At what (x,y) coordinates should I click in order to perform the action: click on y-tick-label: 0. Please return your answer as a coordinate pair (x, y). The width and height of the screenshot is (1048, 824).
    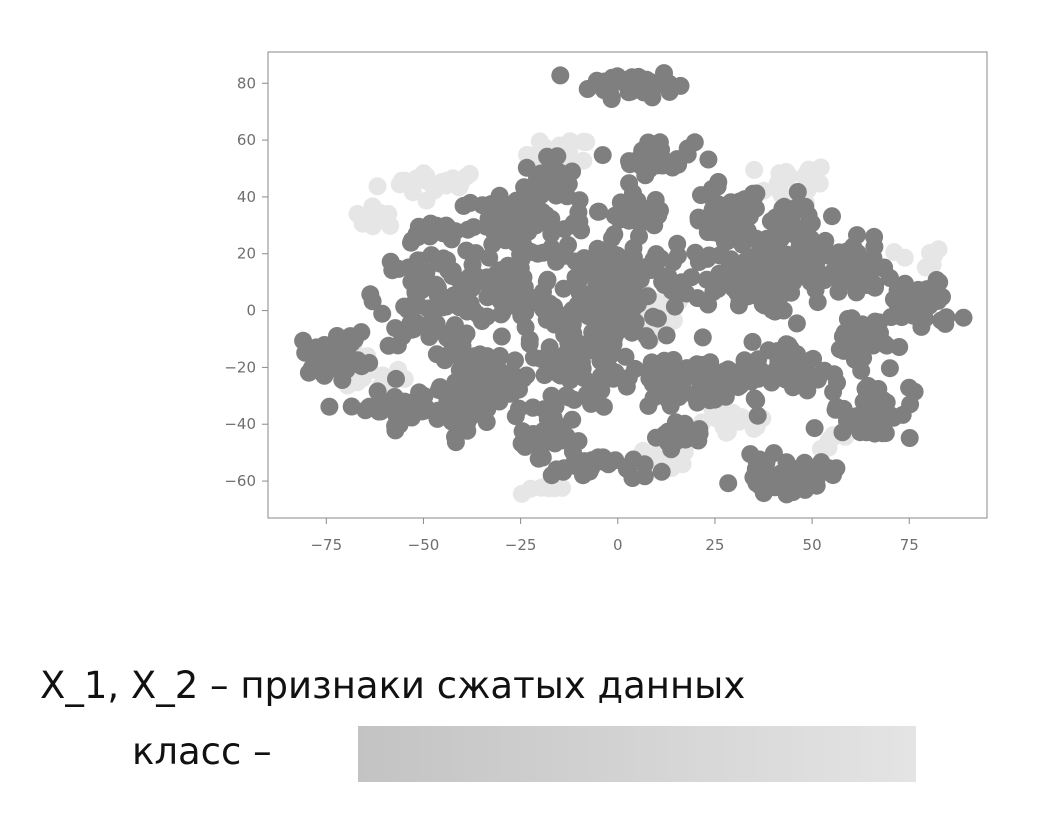
    Looking at the image, I should click on (251, 311).